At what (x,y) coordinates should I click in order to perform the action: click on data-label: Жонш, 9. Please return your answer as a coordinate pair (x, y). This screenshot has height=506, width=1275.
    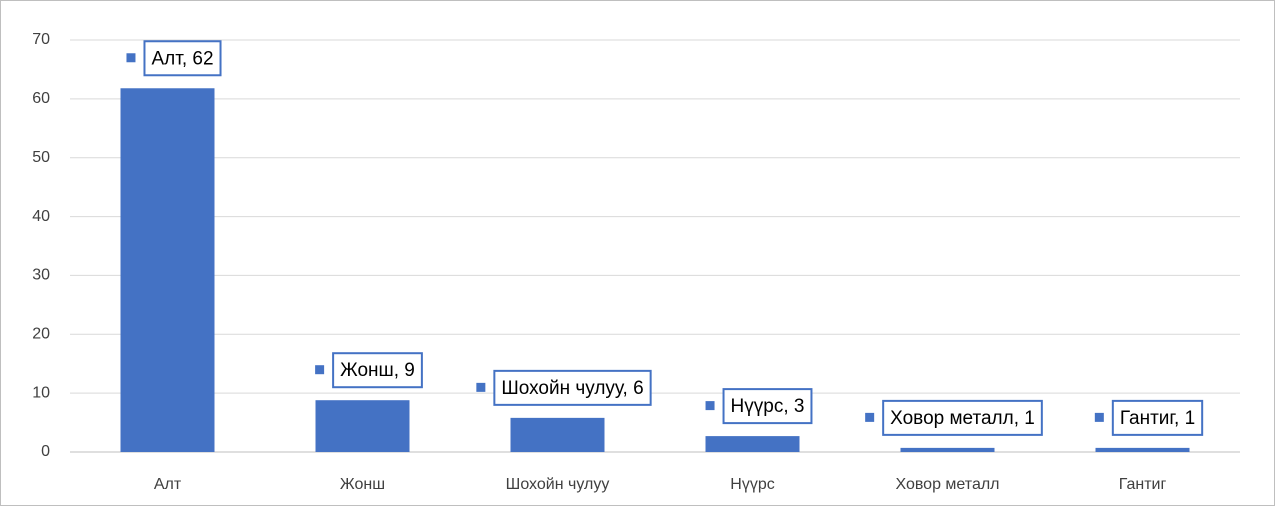
    Looking at the image, I should click on (377, 370).